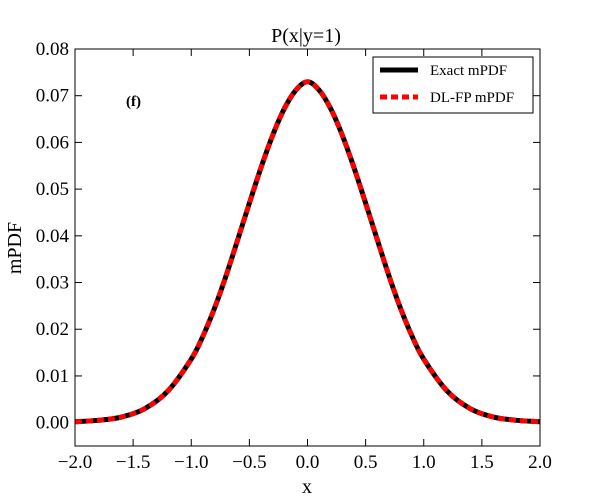 This screenshot has height=496, width=600. Describe the element at coordinates (53, 236) in the screenshot. I see `y-tick-label: 0.04` at that location.